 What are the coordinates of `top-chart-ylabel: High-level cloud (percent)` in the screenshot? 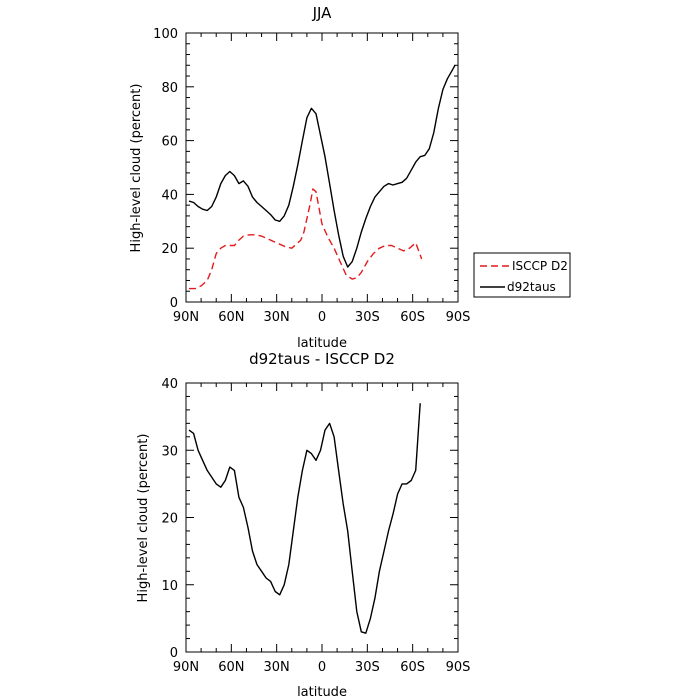 It's located at (136, 168).